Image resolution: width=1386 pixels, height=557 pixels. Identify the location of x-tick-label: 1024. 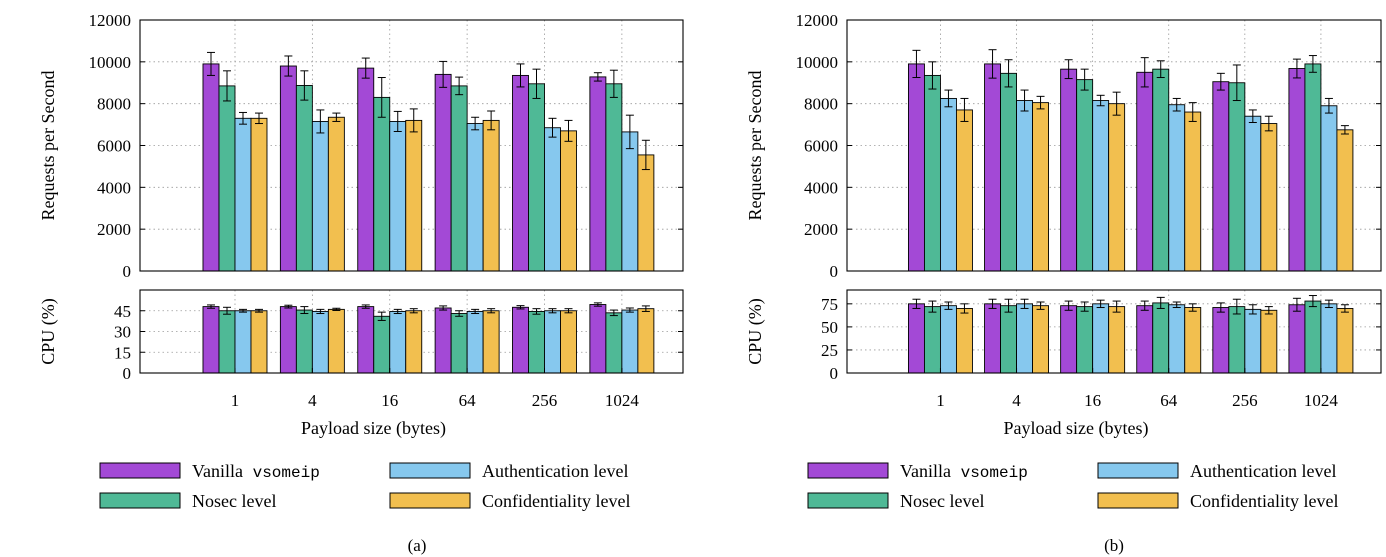
(1321, 400).